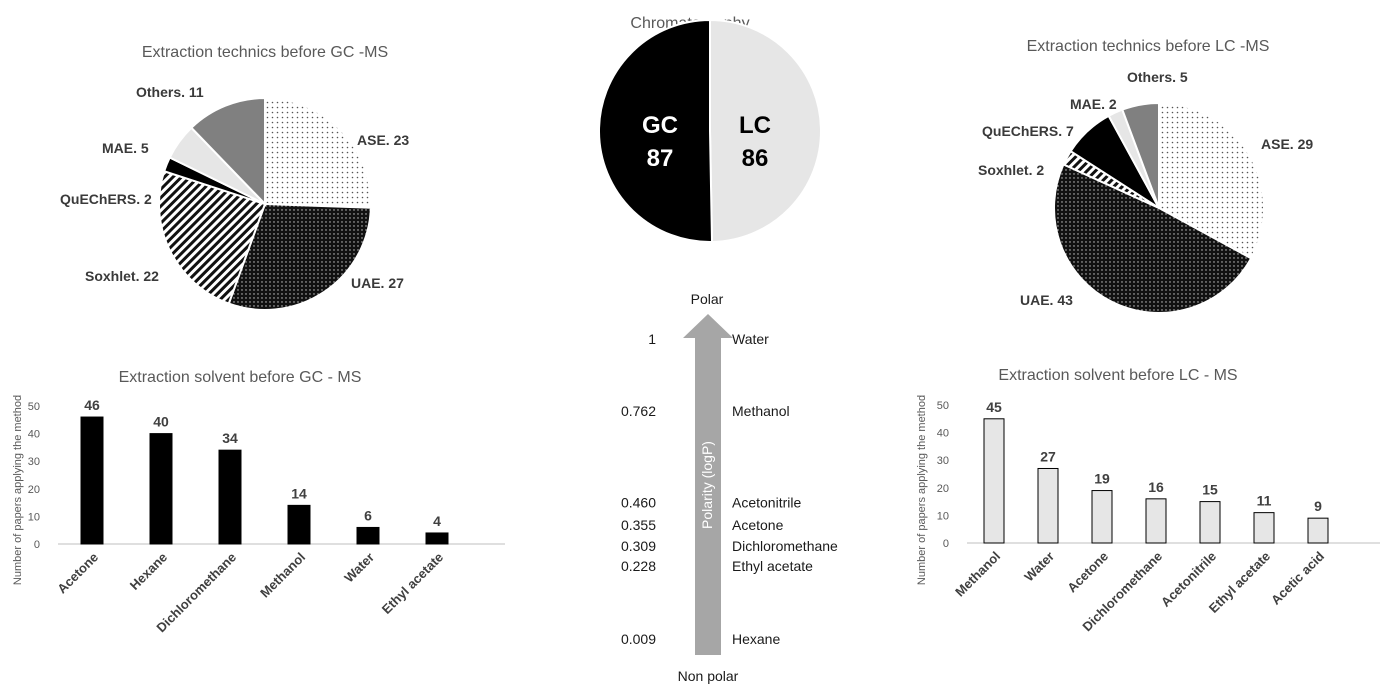  I want to click on polarity-value: 0.009, so click(638, 639).